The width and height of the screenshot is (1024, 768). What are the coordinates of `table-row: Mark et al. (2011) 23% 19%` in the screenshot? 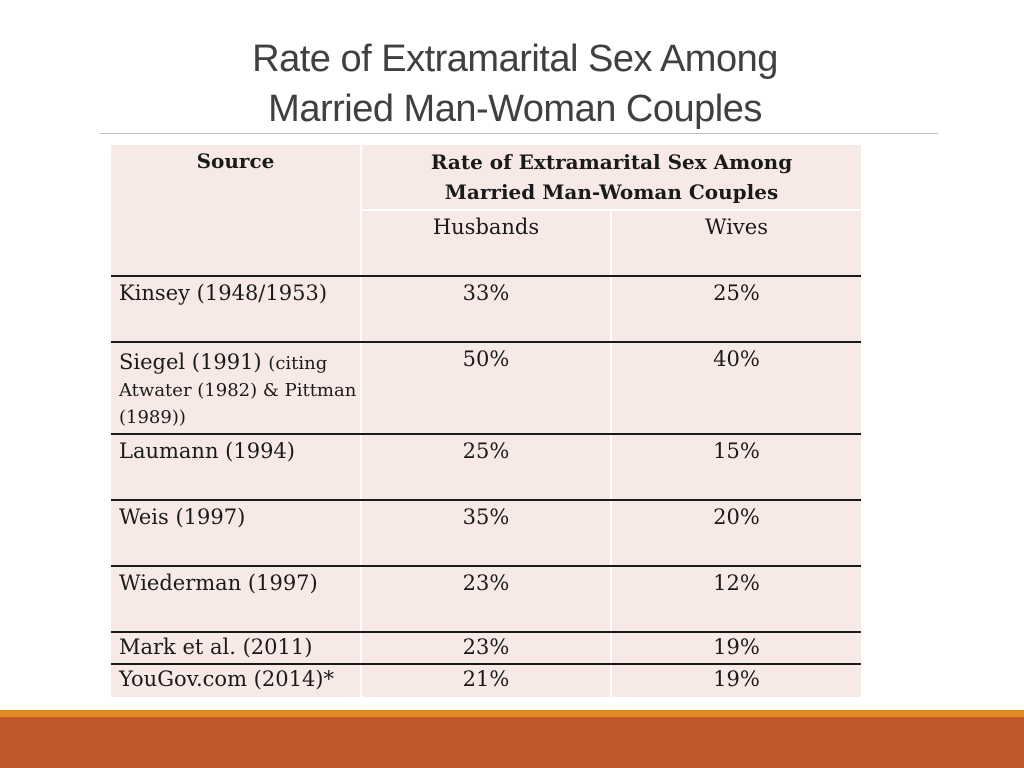 It's located at (486, 648).